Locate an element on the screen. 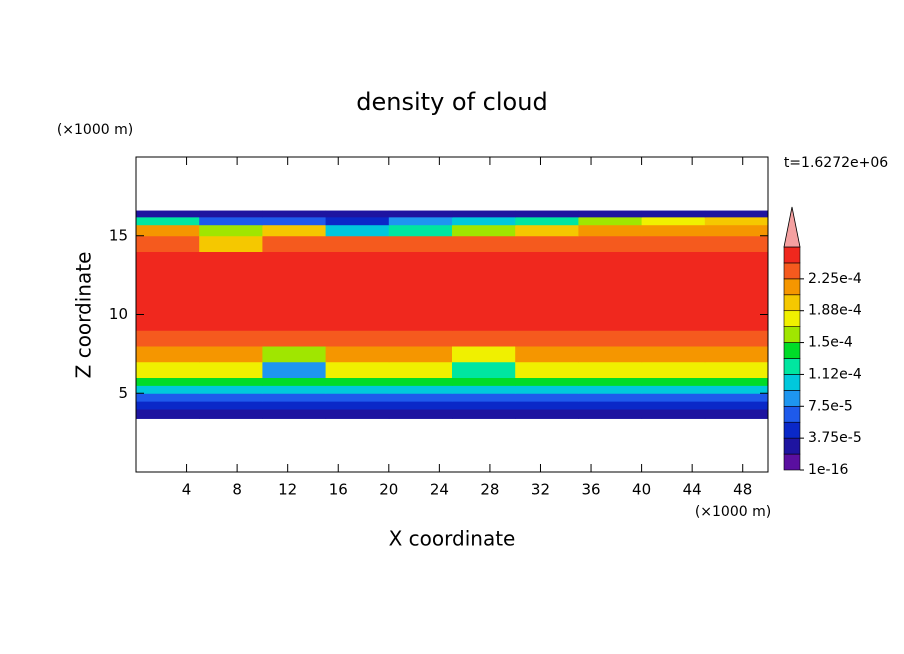  x-tick-label: 12 is located at coordinates (287, 490).